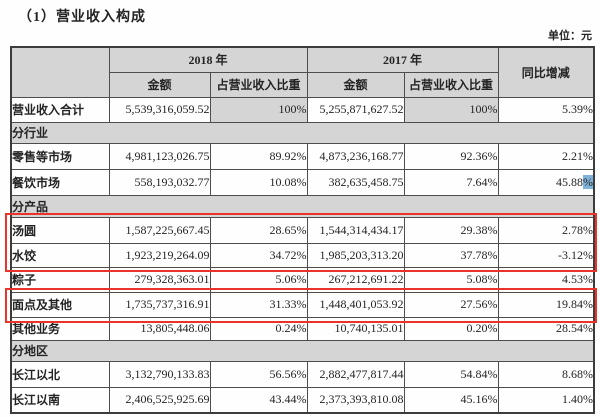  I want to click on cell-label: 长江以南, so click(60, 400).